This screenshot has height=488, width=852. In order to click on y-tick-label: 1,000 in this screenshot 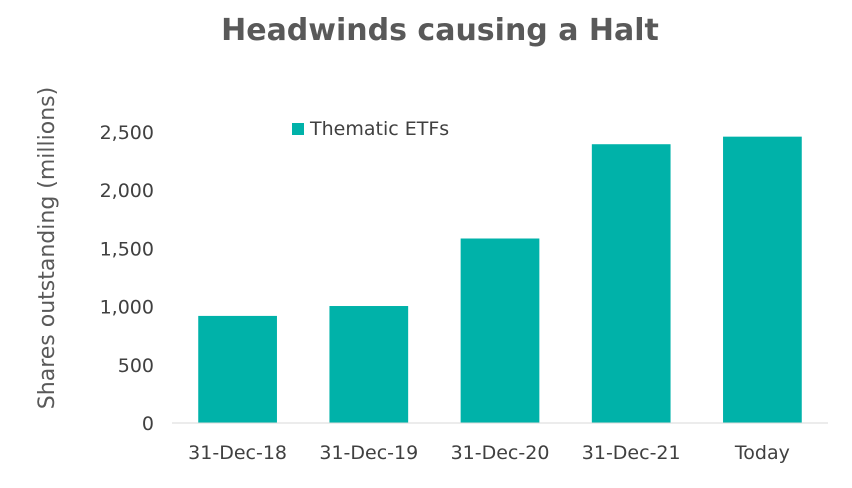, I will do `click(127, 308)`.